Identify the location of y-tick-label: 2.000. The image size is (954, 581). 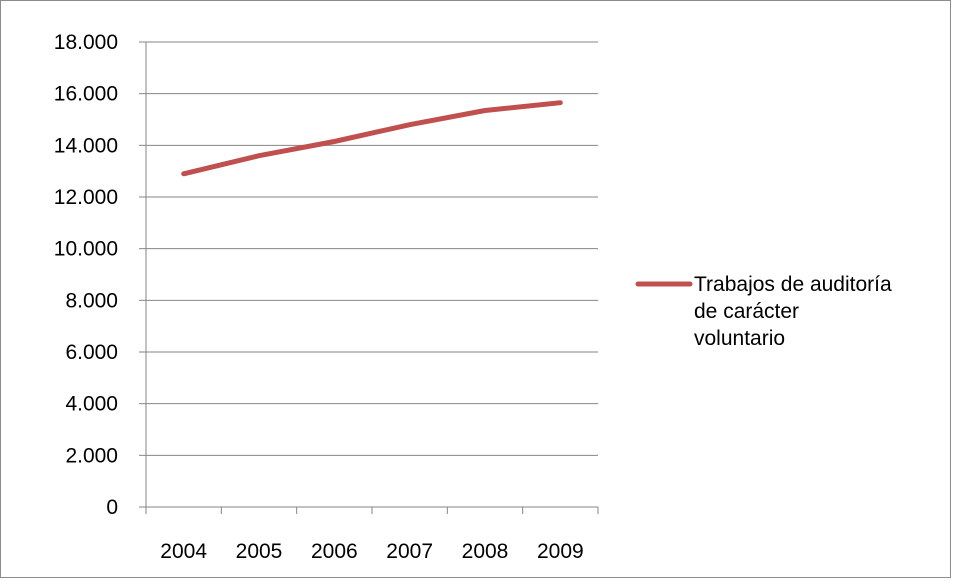
(91, 455).